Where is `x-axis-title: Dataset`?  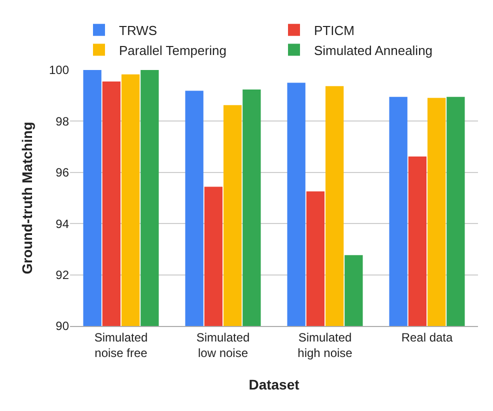
x-axis-title: Dataset is located at coordinates (274, 384).